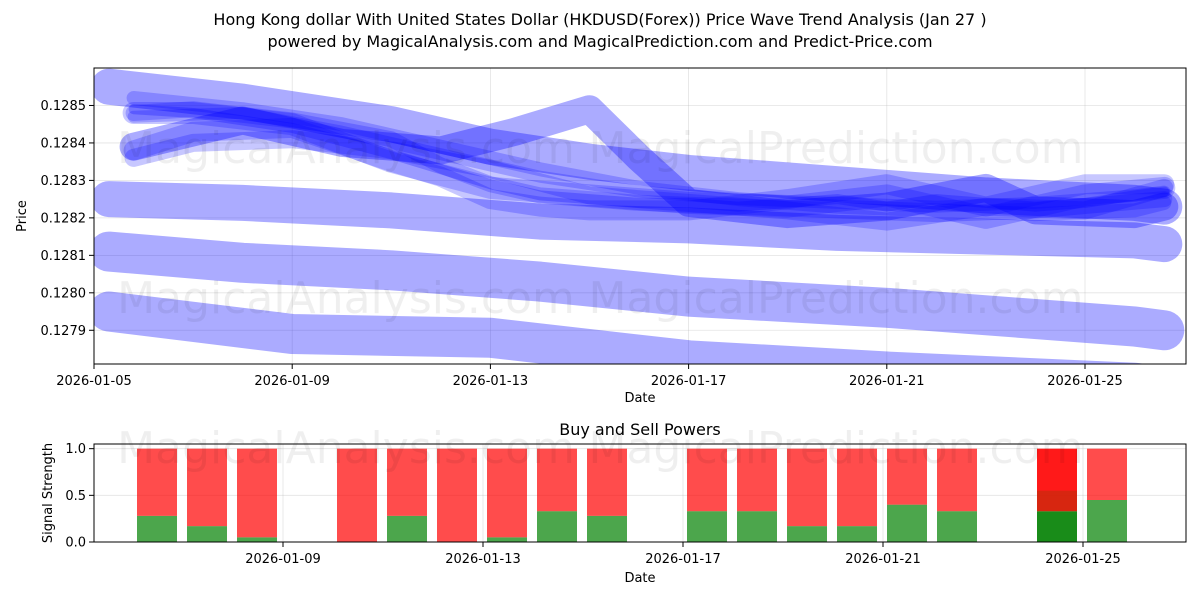 The width and height of the screenshot is (1200, 600). What do you see at coordinates (1083, 559) in the screenshot?
I see `buy-sell-x-tick-label: 2026-01-25` at bounding box center [1083, 559].